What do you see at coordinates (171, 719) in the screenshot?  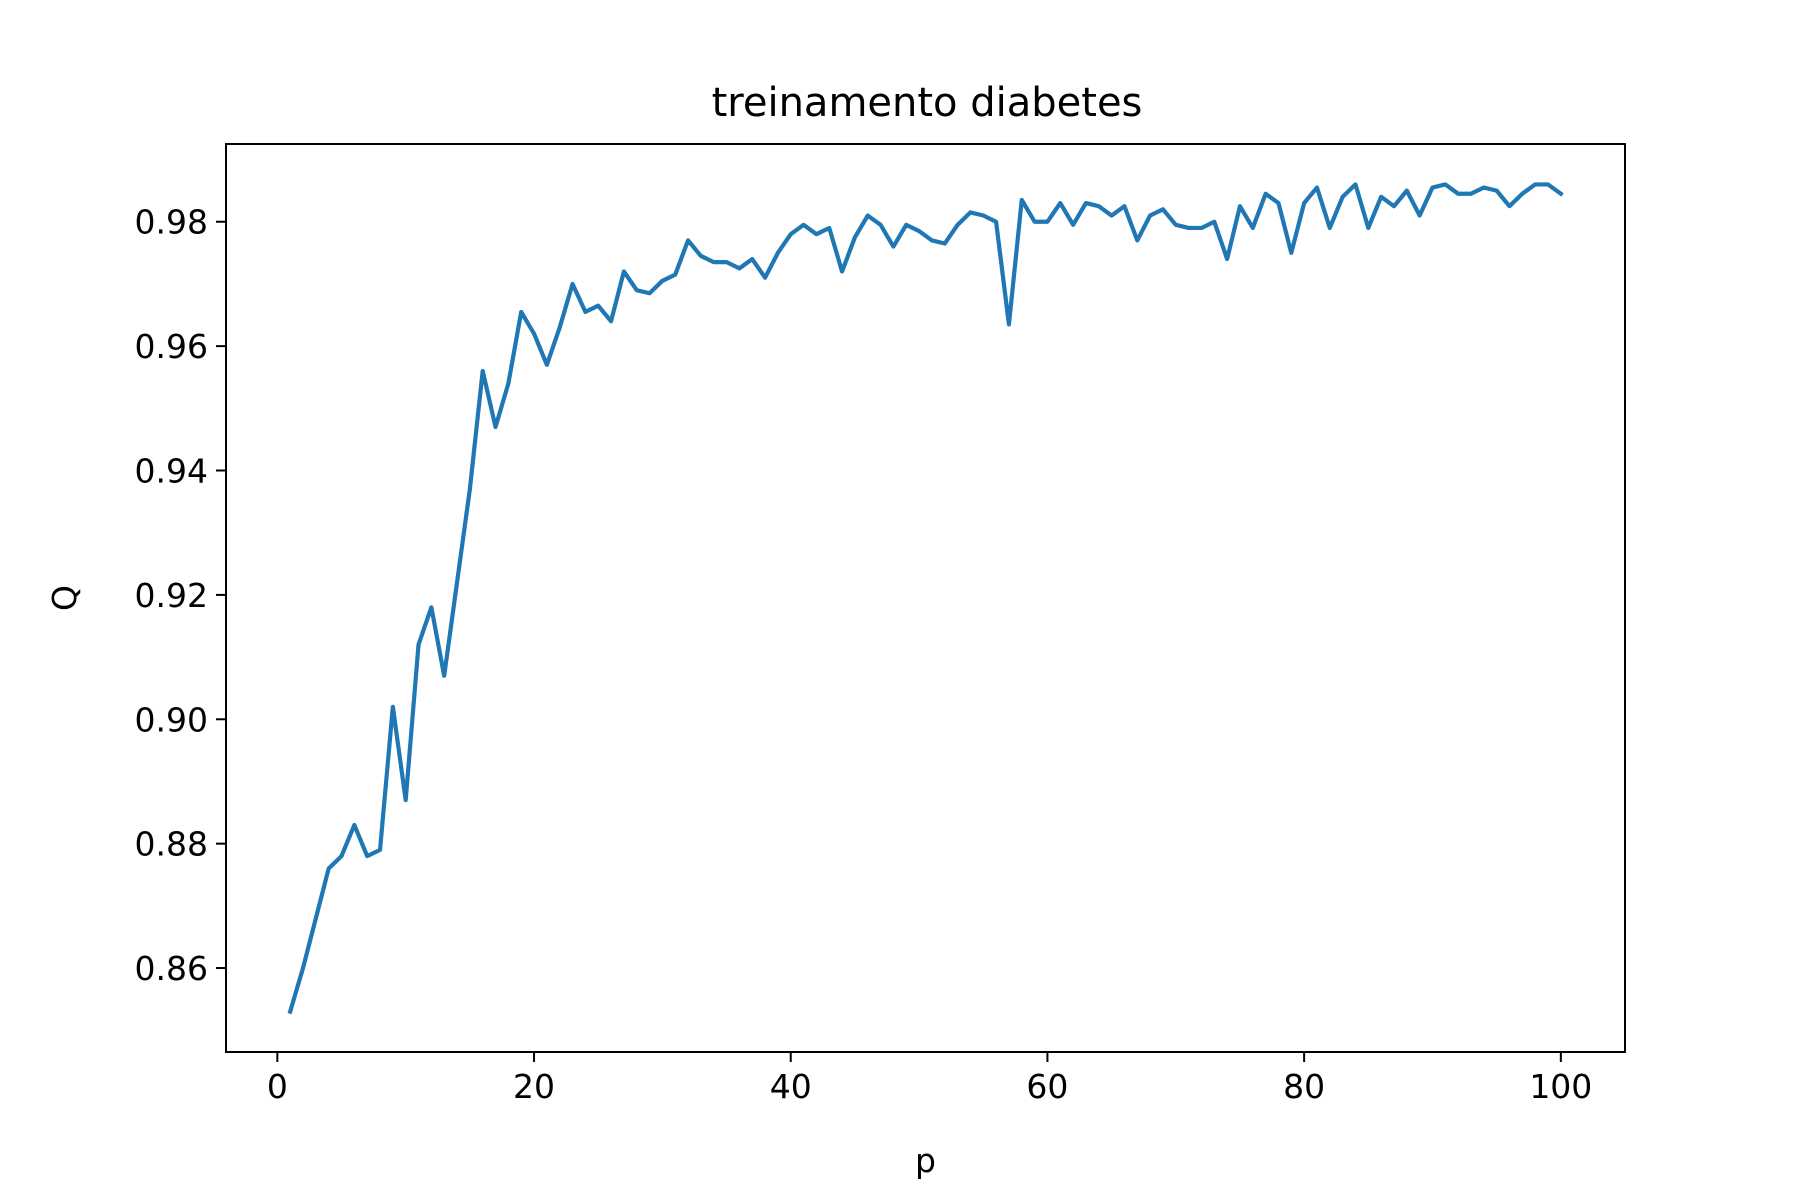 I see `y-tick-label: 0.90` at bounding box center [171, 719].